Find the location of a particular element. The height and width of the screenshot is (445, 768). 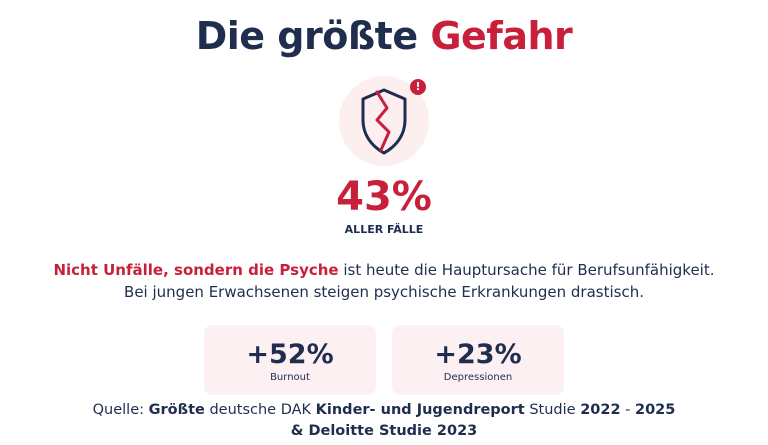

highlight-label: ALLER FÄLLE is located at coordinates (384, 229).